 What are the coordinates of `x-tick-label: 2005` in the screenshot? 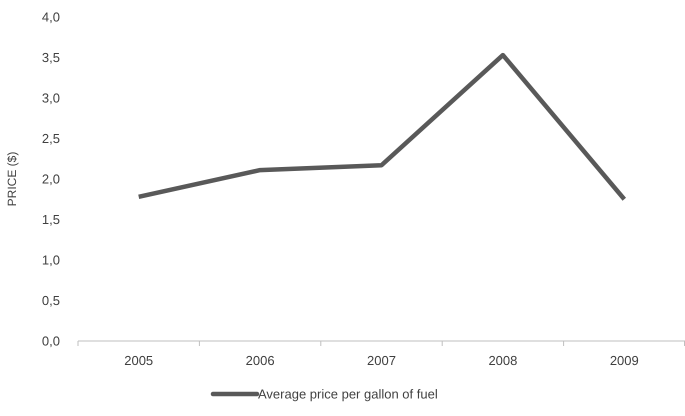 It's located at (139, 360).